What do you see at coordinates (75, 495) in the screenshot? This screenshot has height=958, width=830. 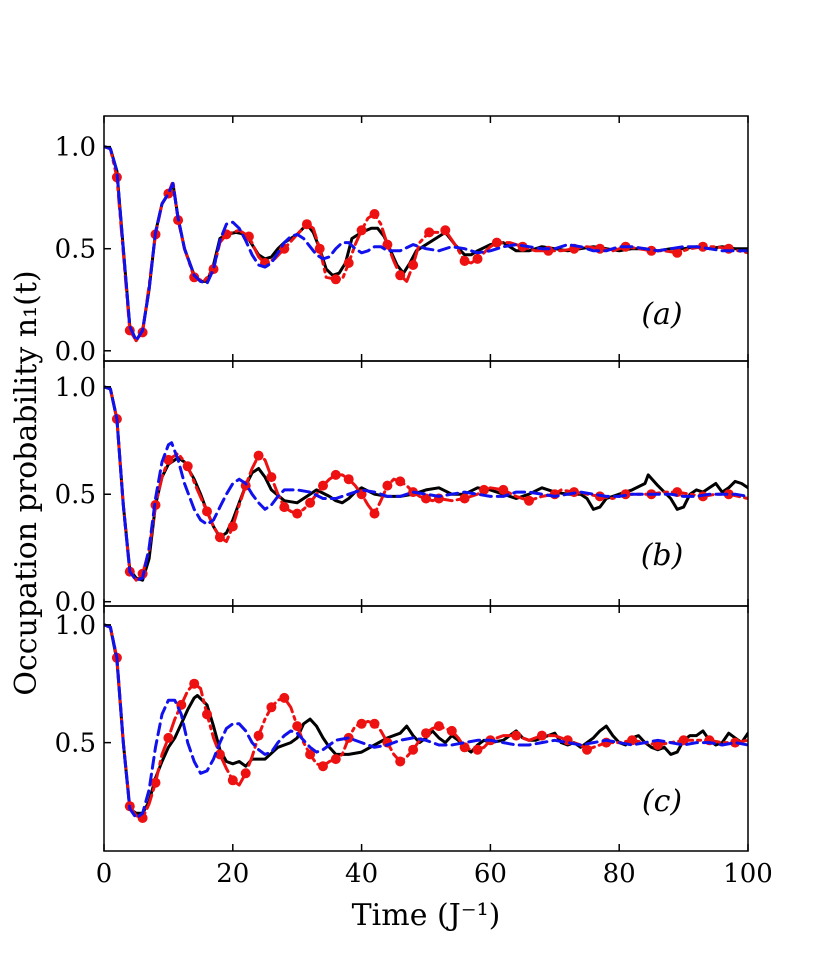 I see `panel-b-y-tick-label: 0.5` at bounding box center [75, 495].